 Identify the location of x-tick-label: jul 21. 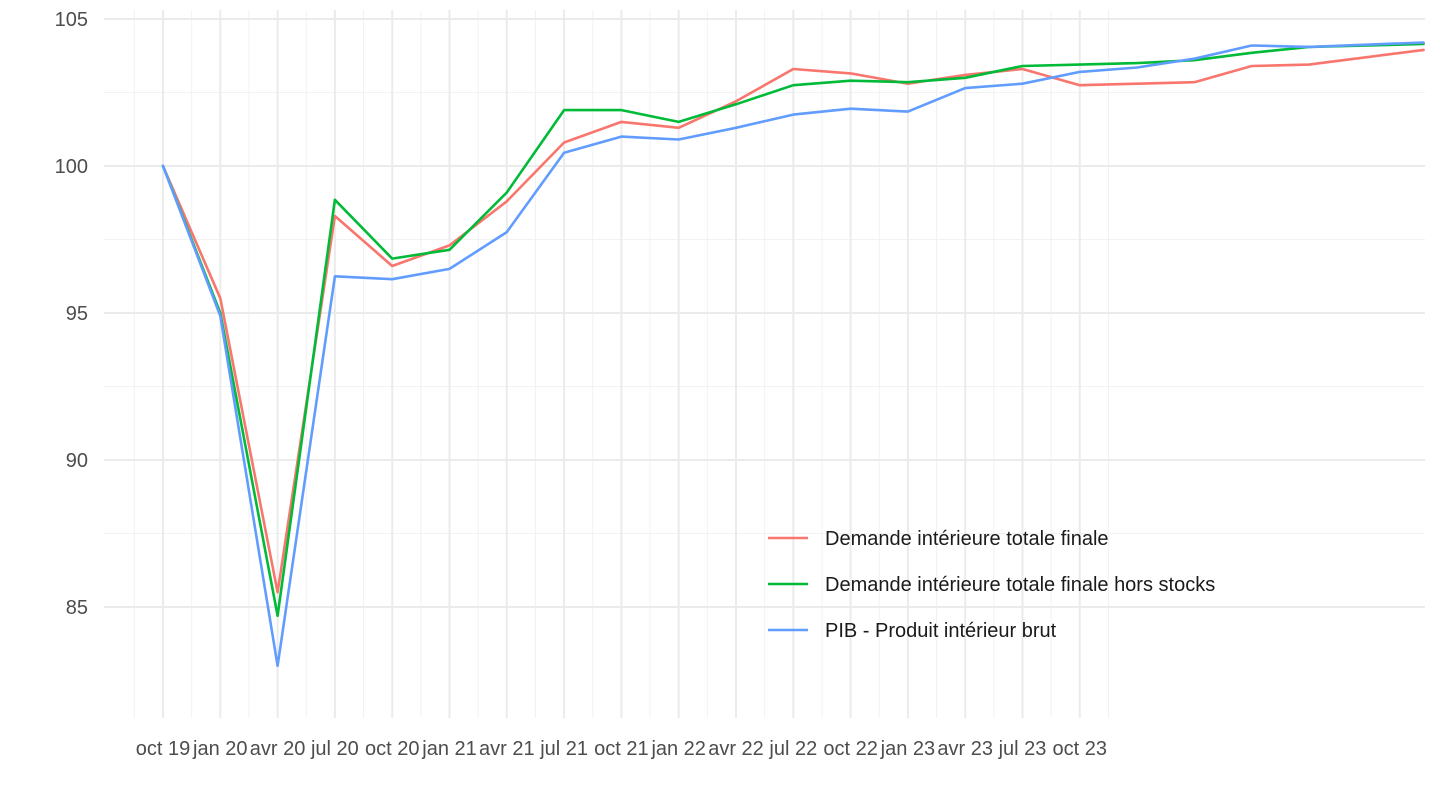
(563, 749).